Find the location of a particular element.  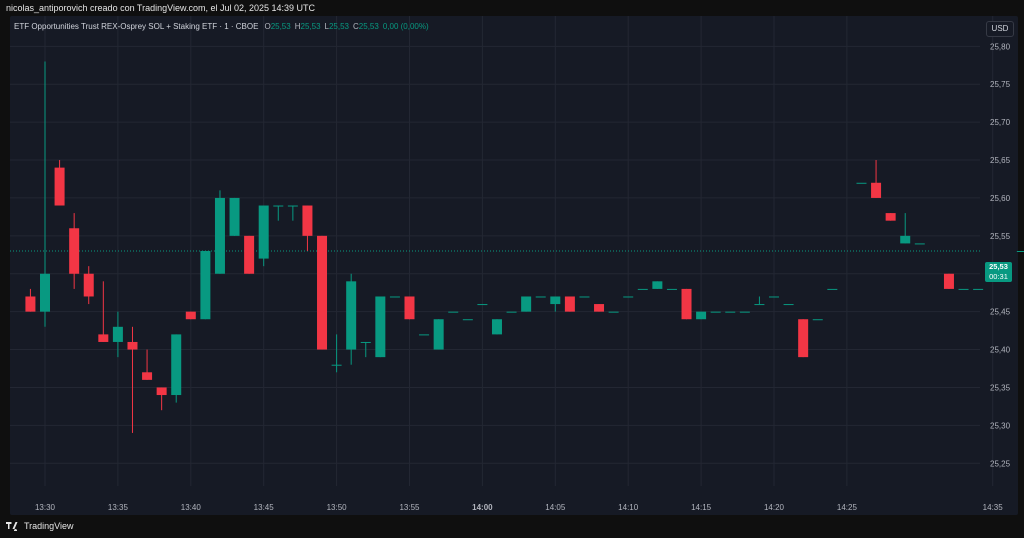

price-tick-label: 25,55 is located at coordinates (1000, 236).